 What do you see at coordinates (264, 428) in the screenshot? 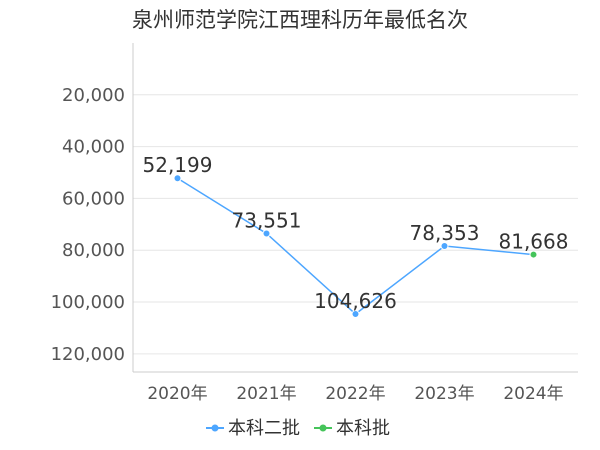
I see `legend-label: 本科二批` at bounding box center [264, 428].